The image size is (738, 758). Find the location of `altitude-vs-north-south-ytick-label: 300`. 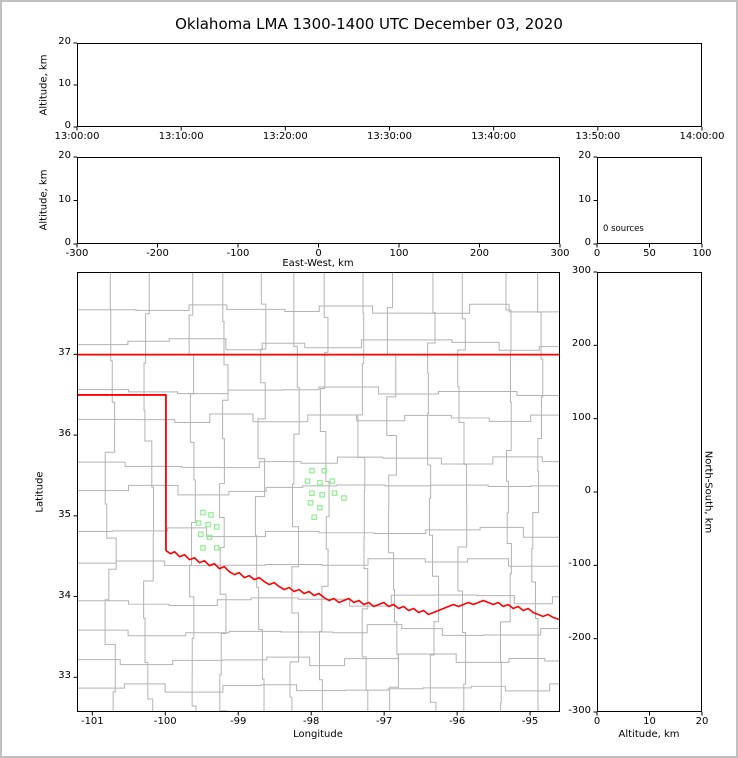

altitude-vs-north-south-ytick-label: 300 is located at coordinates (581, 270).